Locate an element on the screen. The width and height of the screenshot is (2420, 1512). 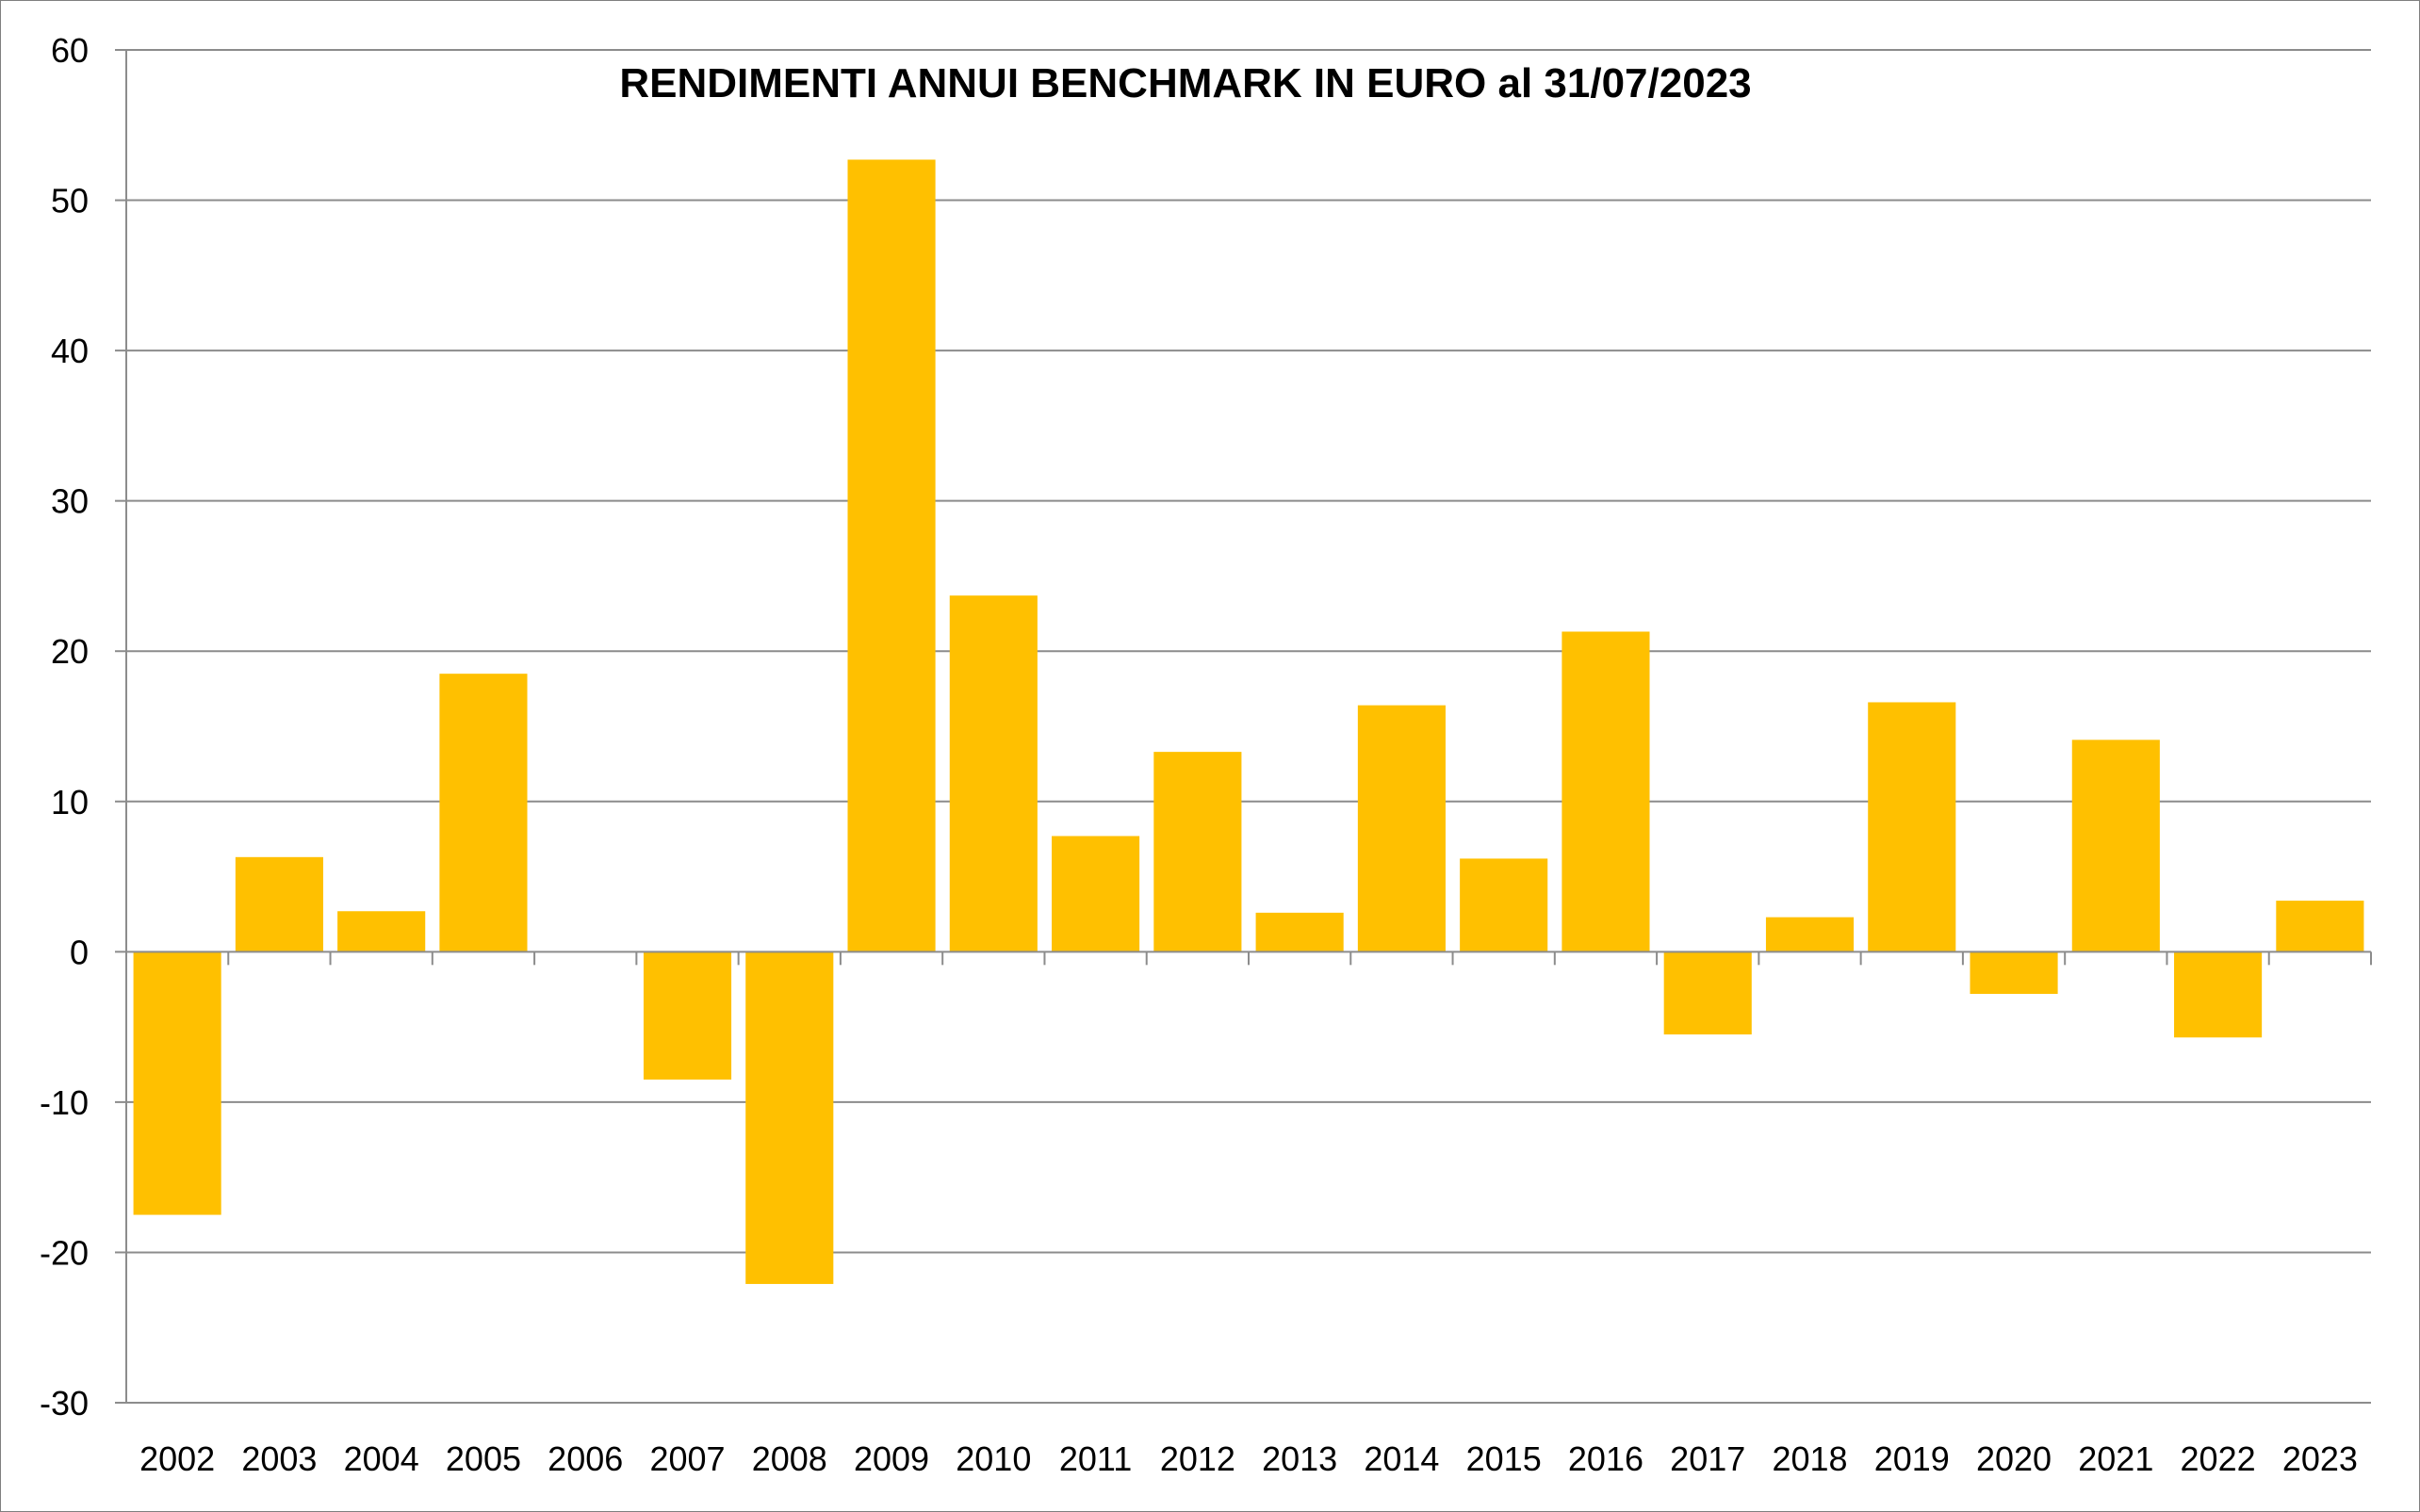
x-category-label: 2011 is located at coordinates (1095, 1458).